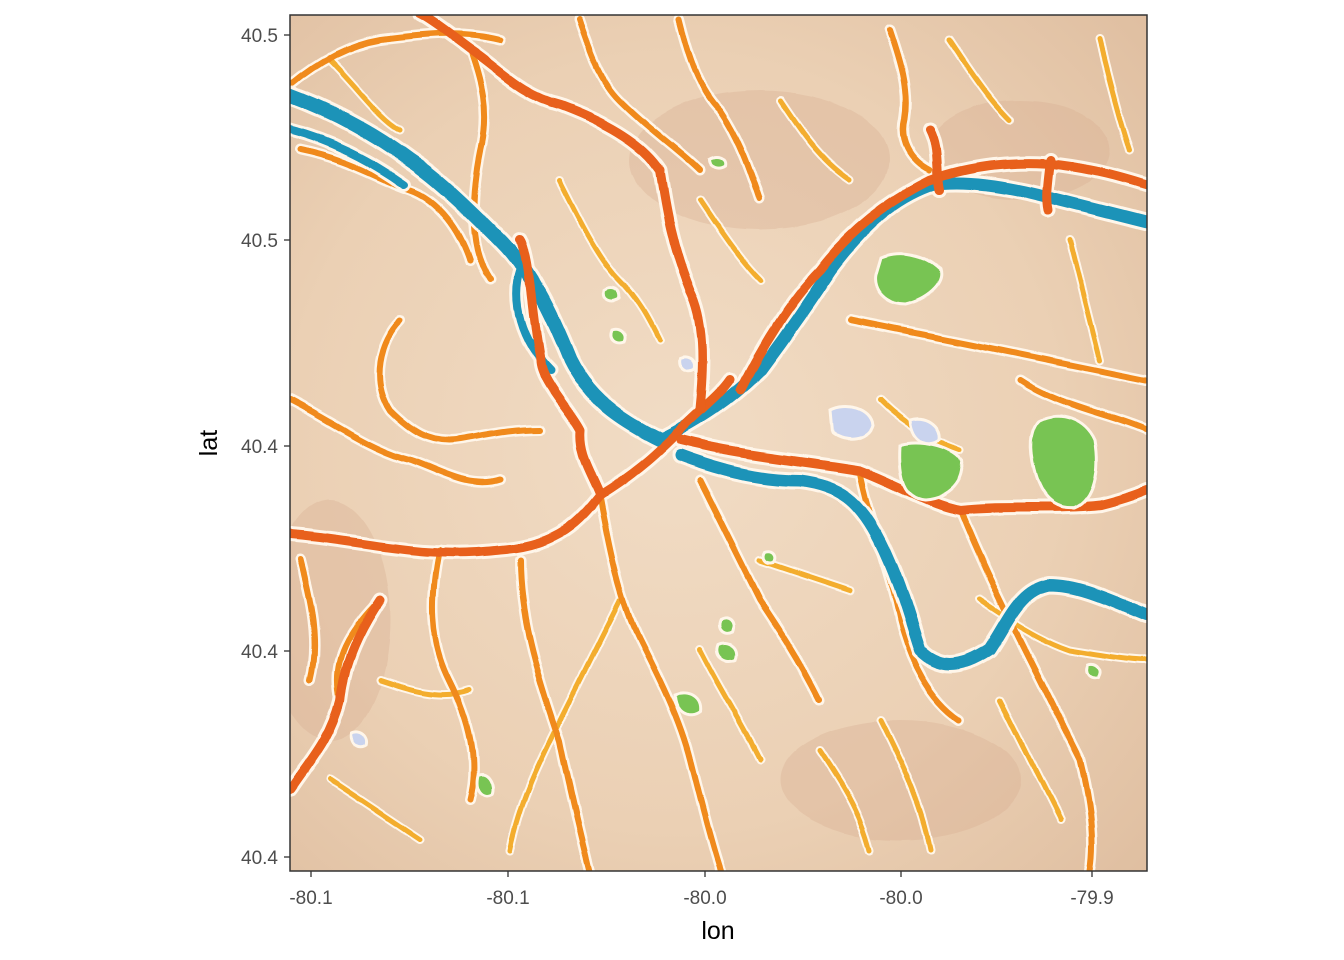  Describe the element at coordinates (209, 443) in the screenshot. I see `y-axis-title: lat` at that location.